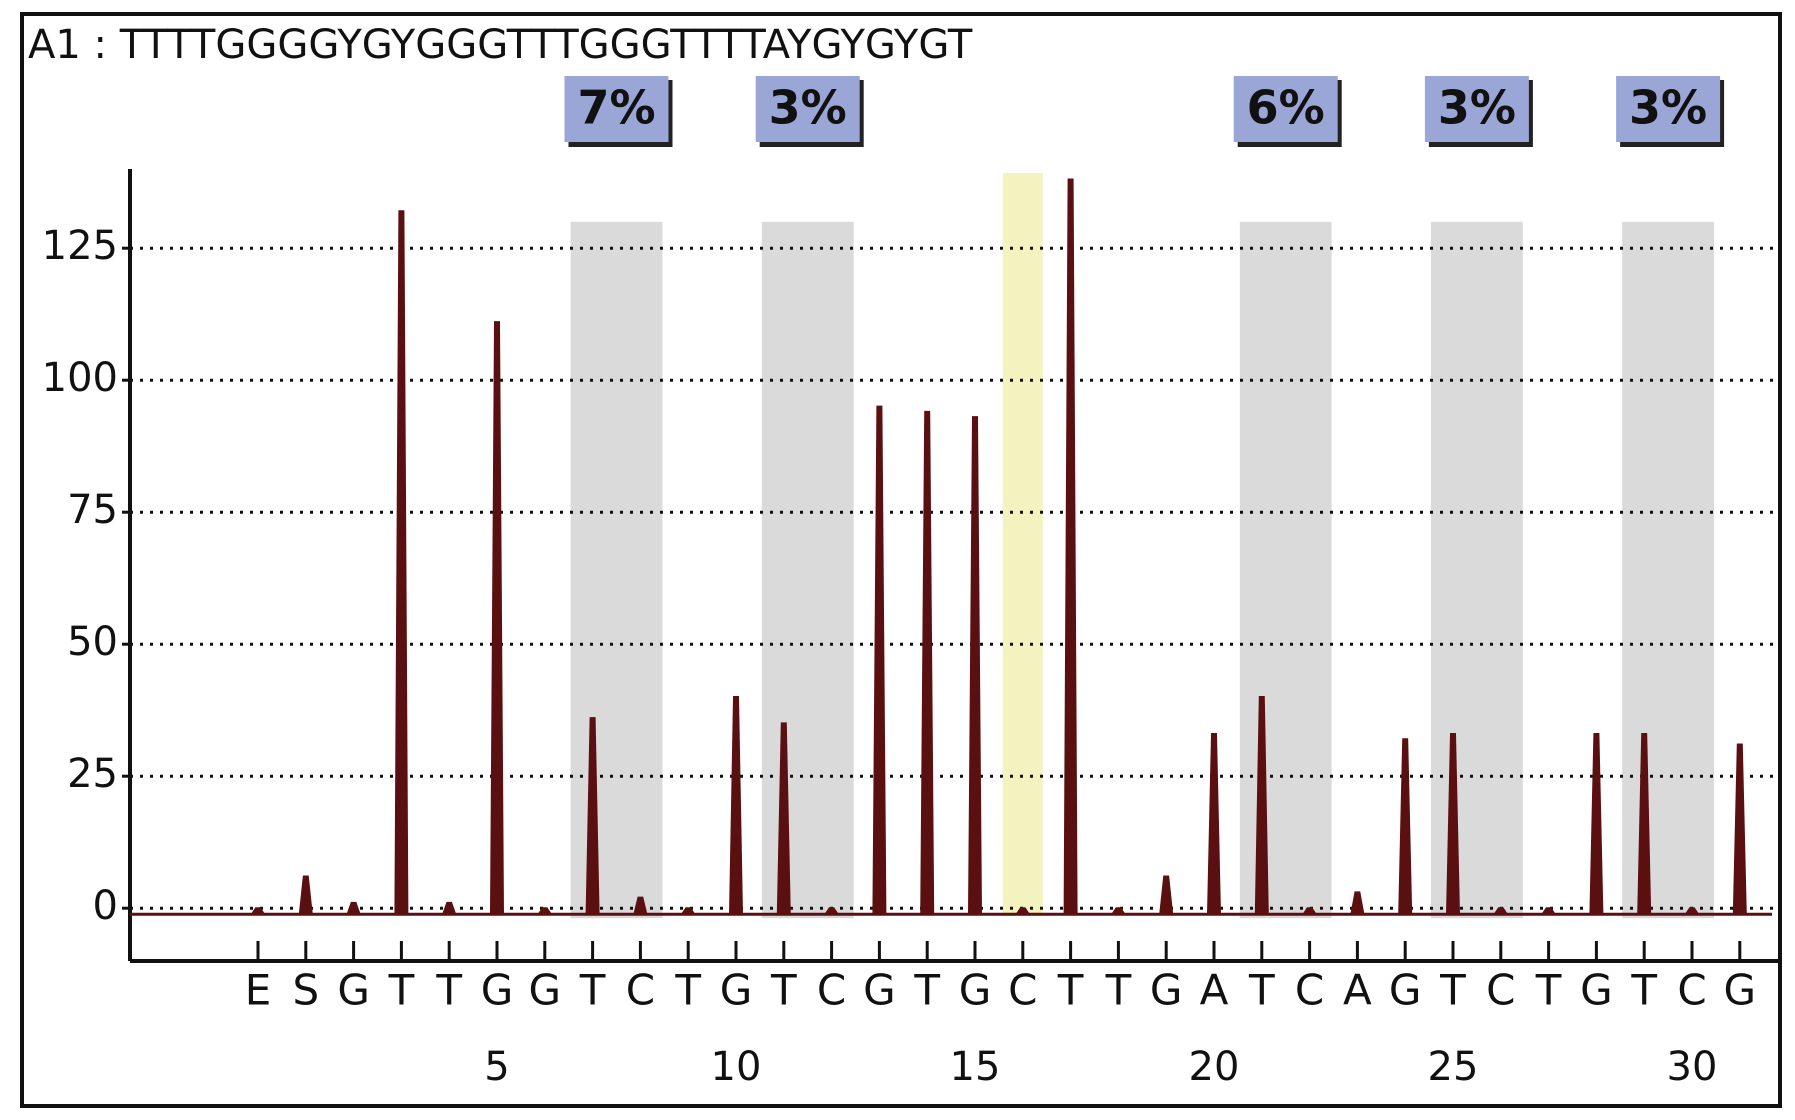 The width and height of the screenshot is (1795, 1120). Describe the element at coordinates (305, 990) in the screenshot. I see `x-category-label: S` at that location.